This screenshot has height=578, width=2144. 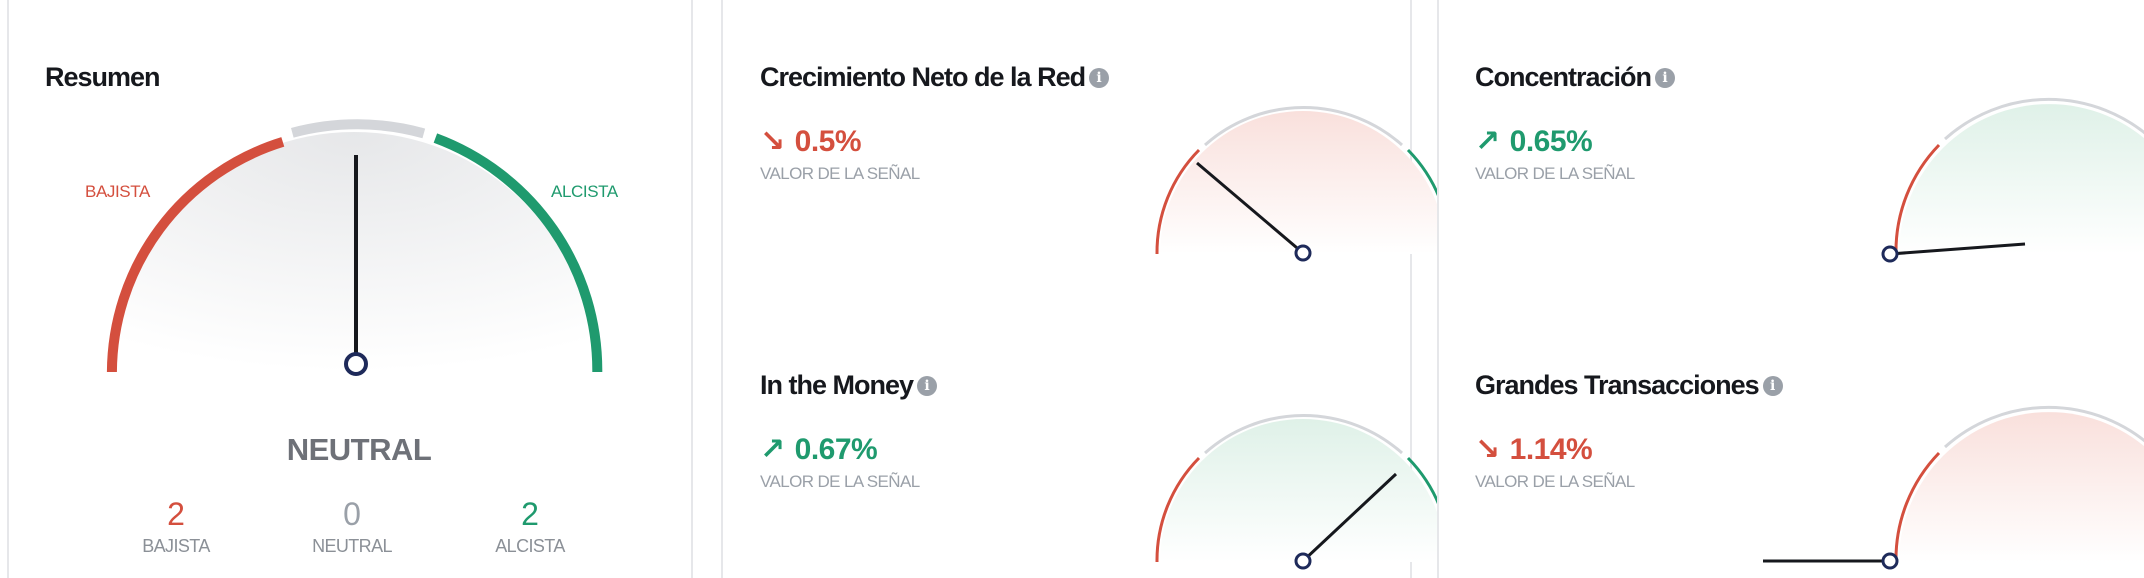 I want to click on in-the-money-title: In the Money i, so click(x=849, y=385).